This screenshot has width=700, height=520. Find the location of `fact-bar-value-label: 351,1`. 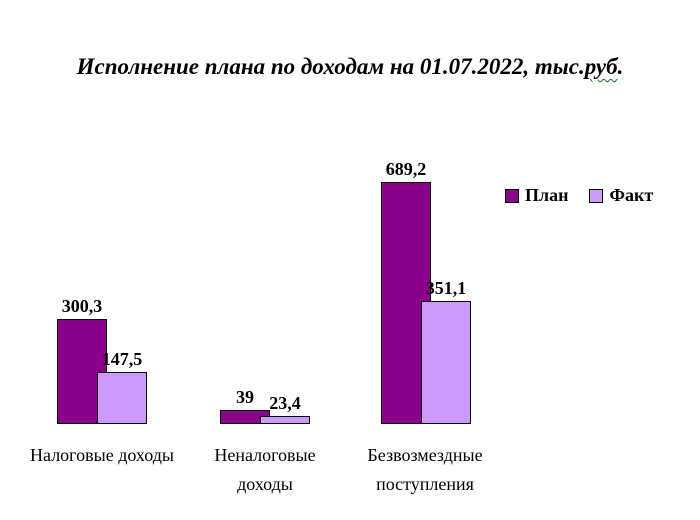

fact-bar-value-label: 351,1 is located at coordinates (446, 288).